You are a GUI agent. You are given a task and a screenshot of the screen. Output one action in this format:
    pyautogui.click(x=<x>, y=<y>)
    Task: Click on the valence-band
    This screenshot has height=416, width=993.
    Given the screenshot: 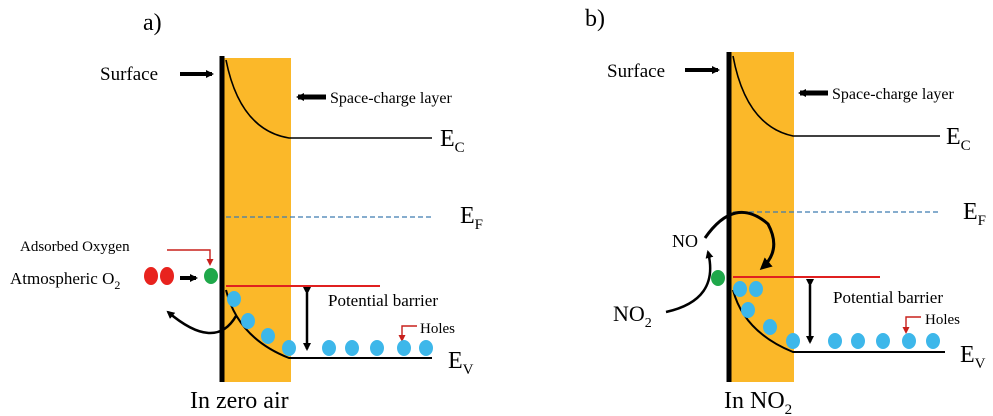 What is the action you would take?
    pyautogui.click(x=838, y=321)
    